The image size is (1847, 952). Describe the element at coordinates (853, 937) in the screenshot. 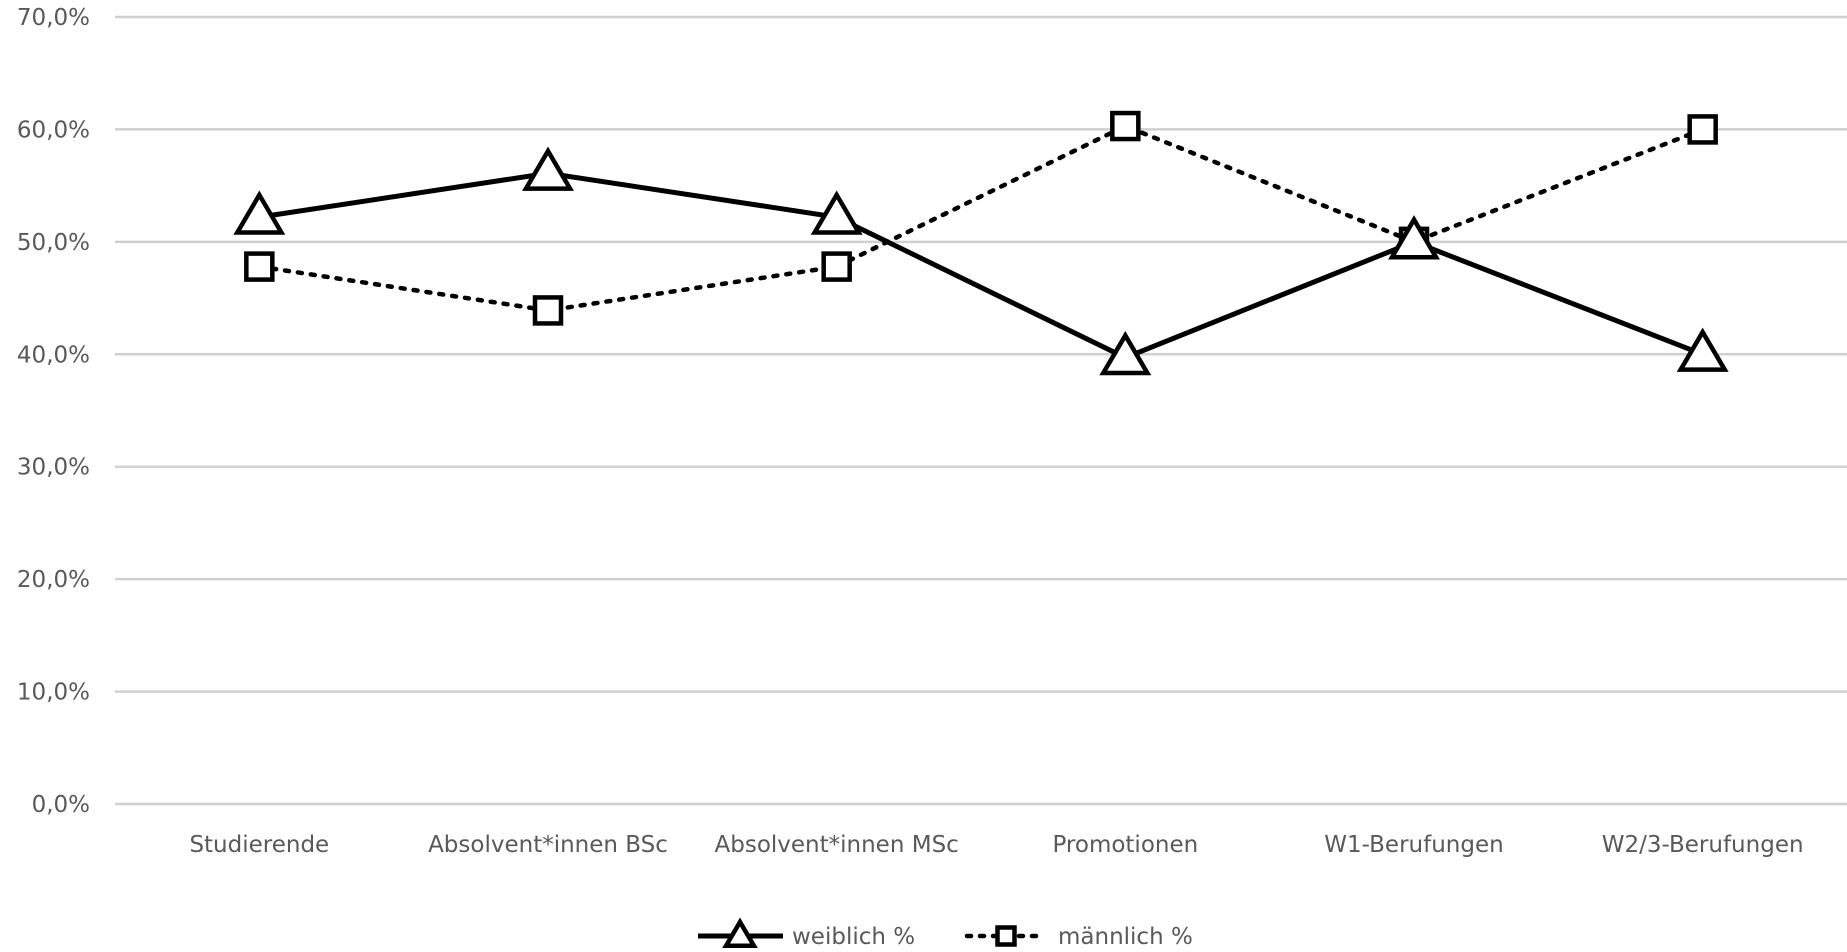

I see `legend-label: weiblich %` at that location.